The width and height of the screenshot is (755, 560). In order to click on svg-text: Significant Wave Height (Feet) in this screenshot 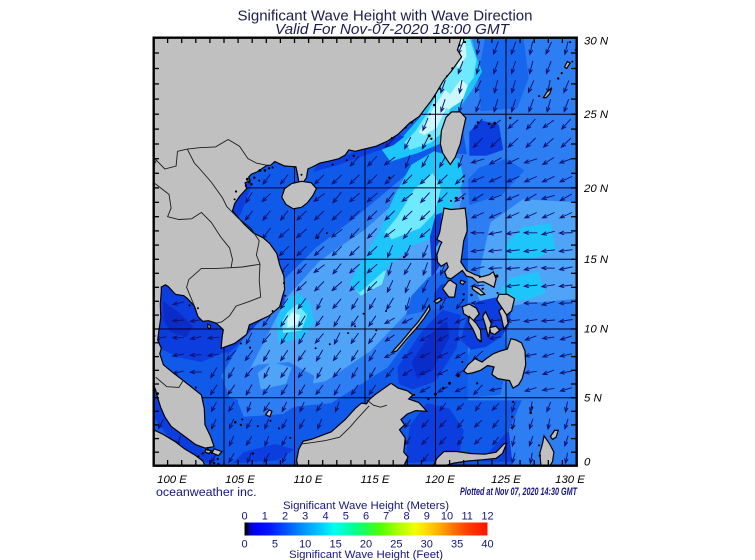, I will do `click(366, 554)`.